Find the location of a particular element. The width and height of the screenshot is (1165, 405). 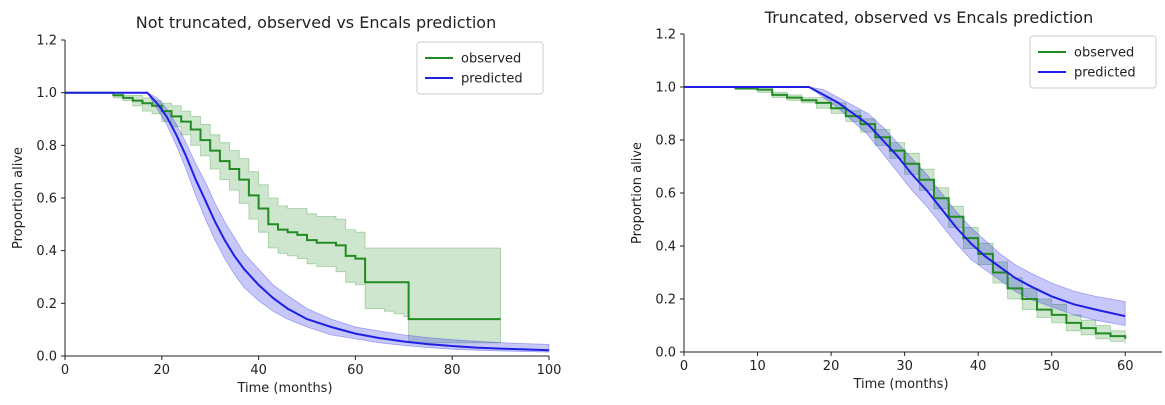

x-tick-label: 100 is located at coordinates (549, 370).